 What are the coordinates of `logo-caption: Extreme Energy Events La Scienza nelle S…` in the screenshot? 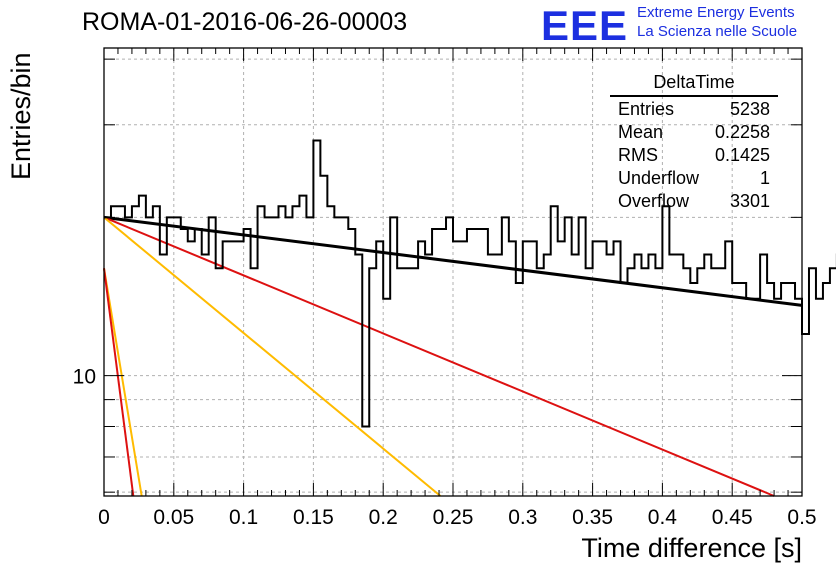 It's located at (717, 22).